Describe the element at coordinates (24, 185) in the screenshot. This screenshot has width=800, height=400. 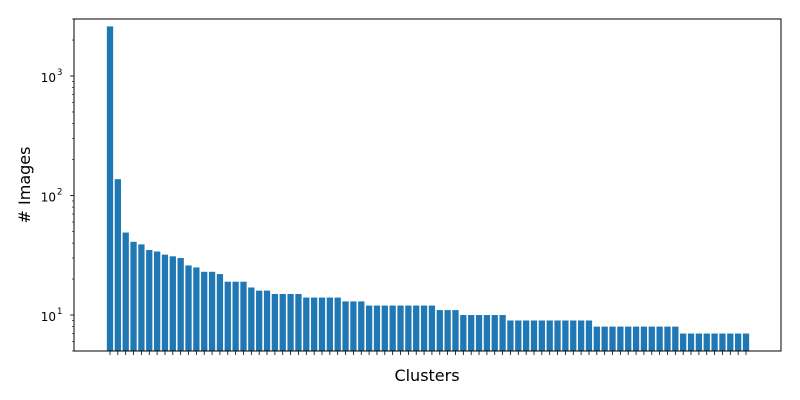
I see `y-axis-label: # Images` at that location.